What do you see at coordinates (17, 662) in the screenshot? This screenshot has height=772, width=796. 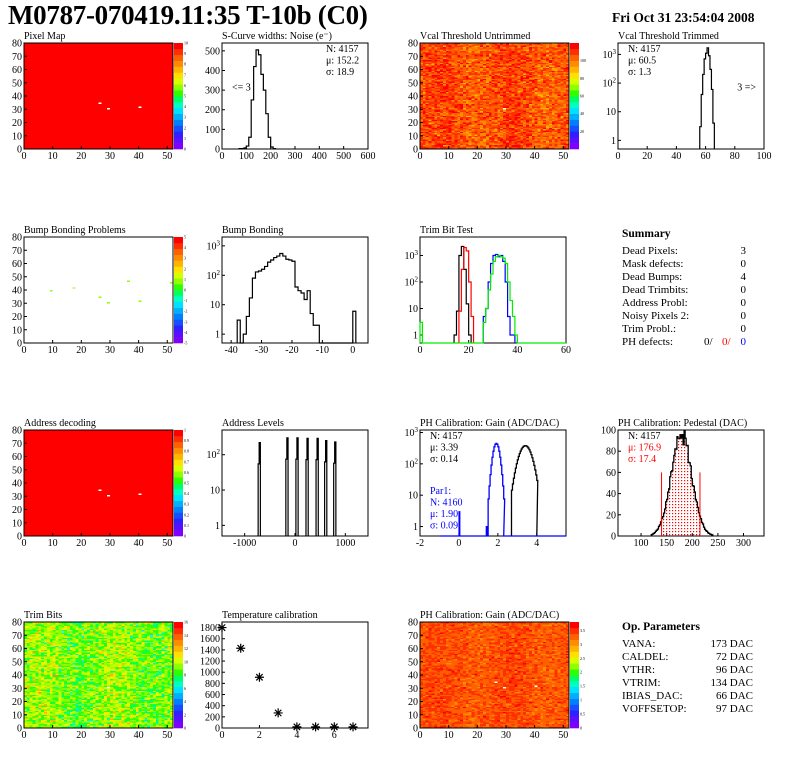 I see `y-tick-label: 50` at bounding box center [17, 662].